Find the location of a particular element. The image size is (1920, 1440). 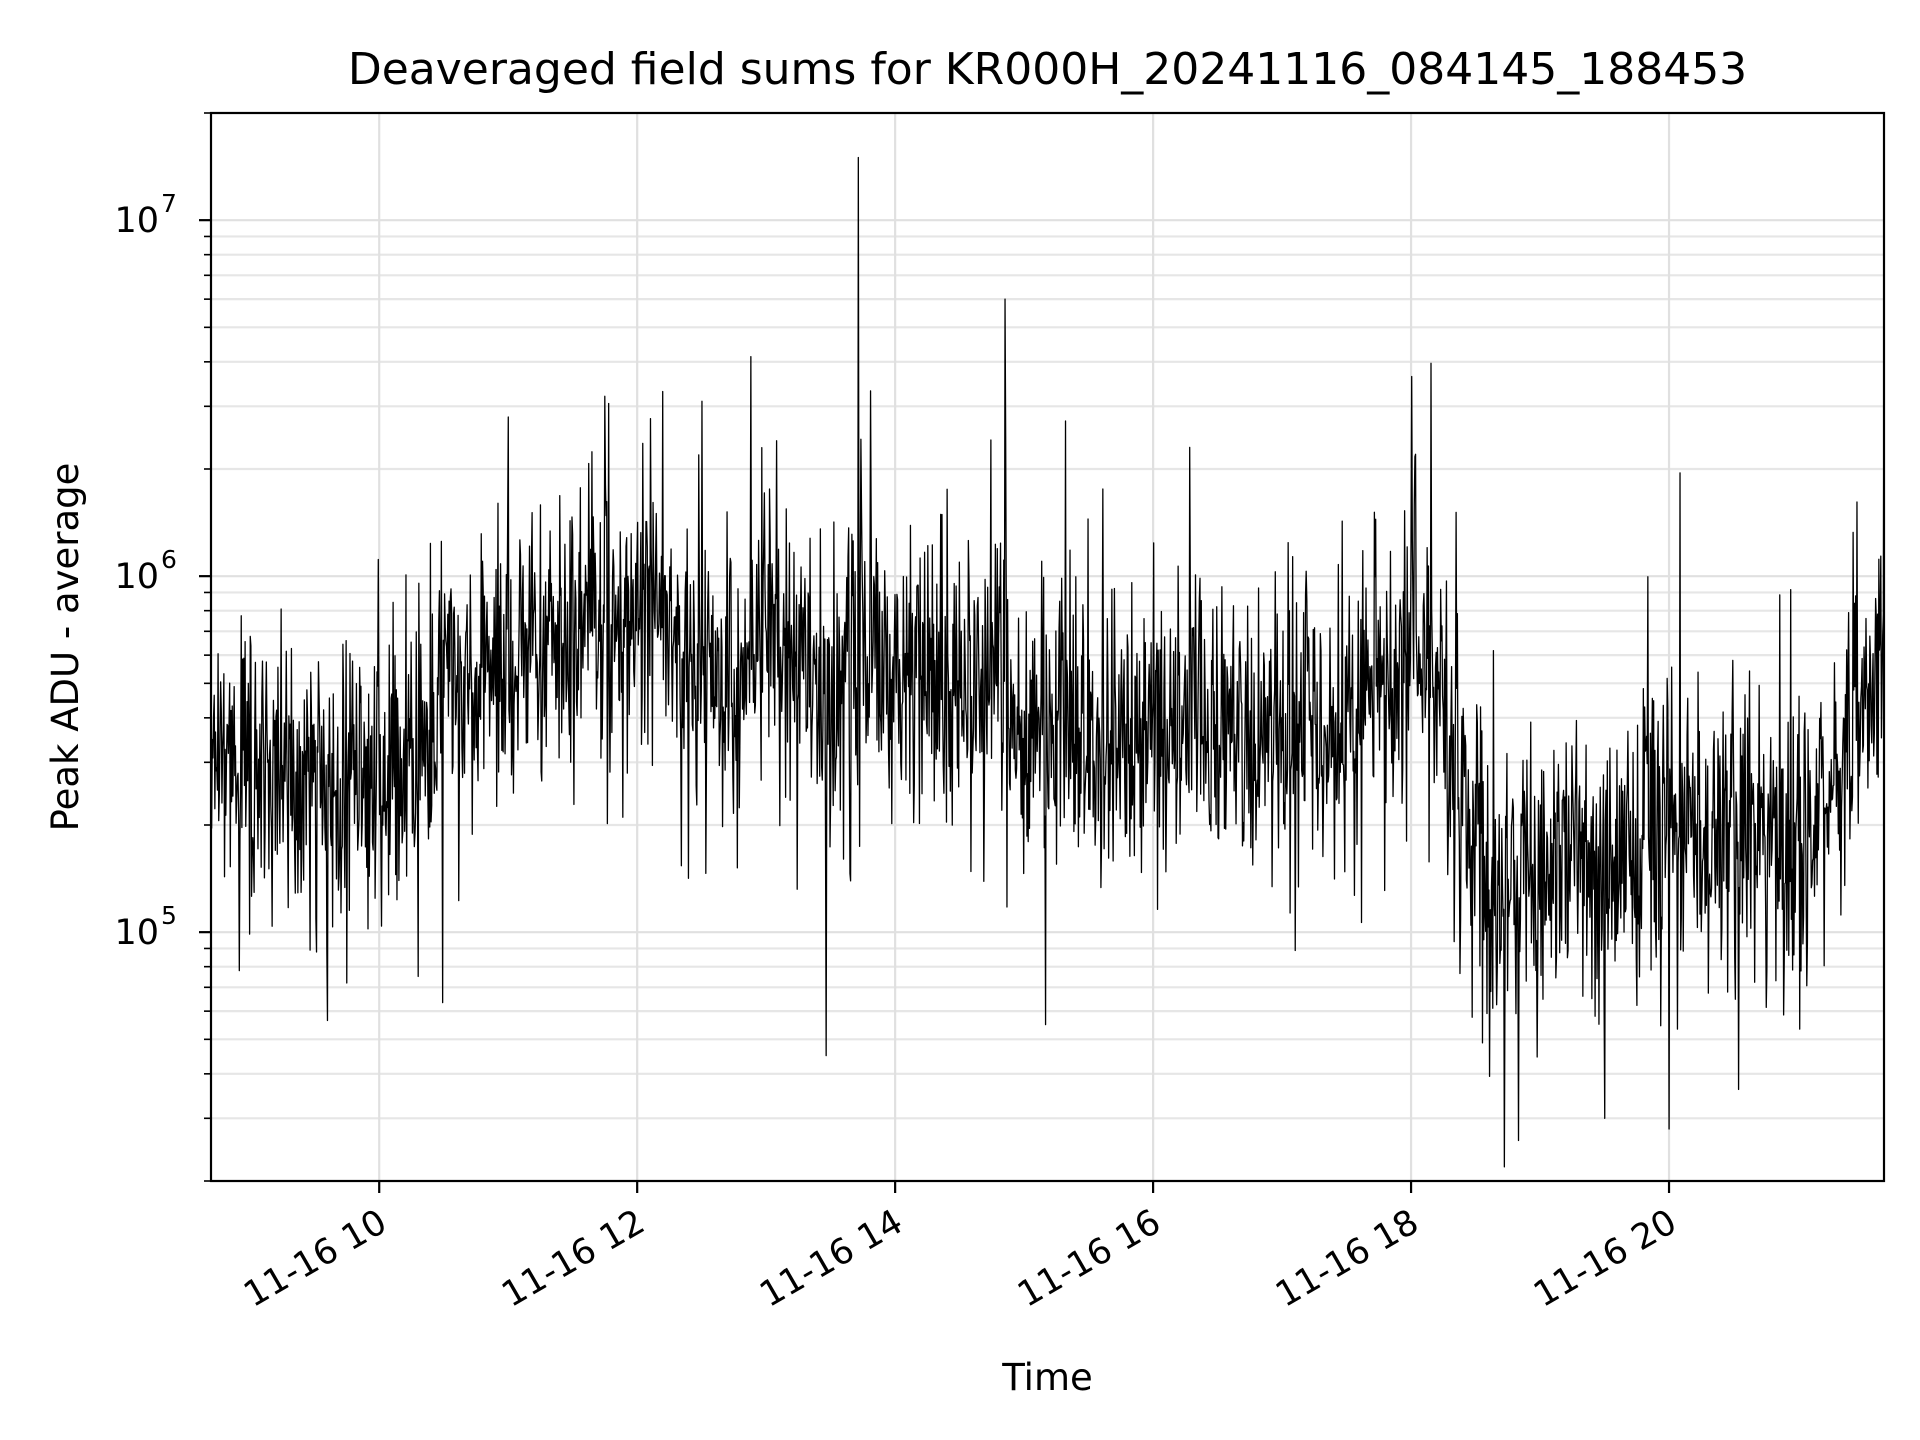

y-tick-exponent: 6 is located at coordinates (169, 559).